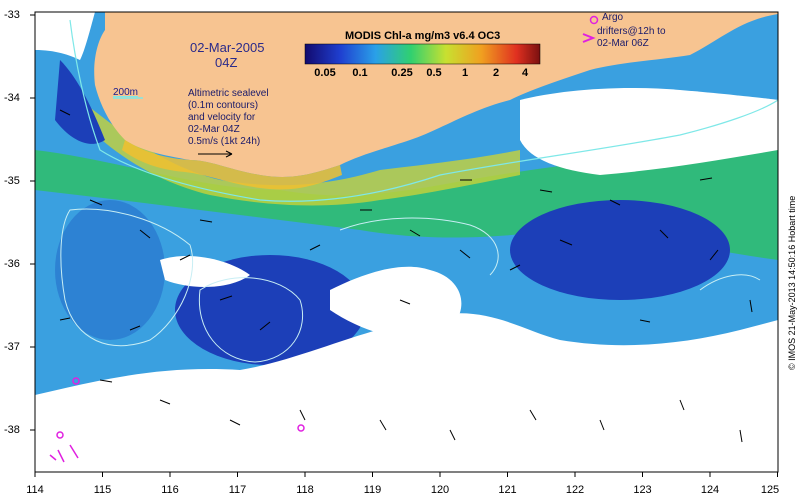  What do you see at coordinates (65, 36) in the screenshot?
I see `land-mass` at bounding box center [65, 36].